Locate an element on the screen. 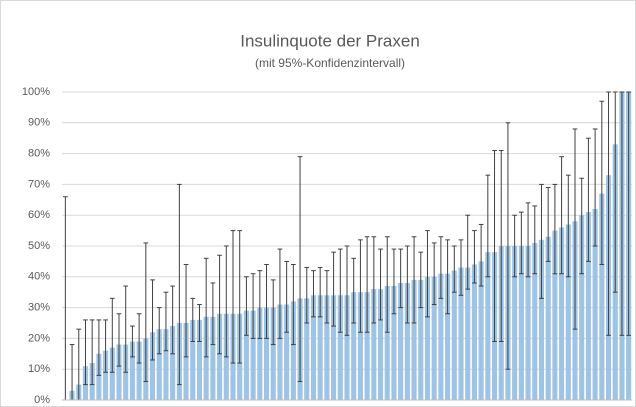 The height and width of the screenshot is (407, 636). y-tick-label: 80% is located at coordinates (39, 154).